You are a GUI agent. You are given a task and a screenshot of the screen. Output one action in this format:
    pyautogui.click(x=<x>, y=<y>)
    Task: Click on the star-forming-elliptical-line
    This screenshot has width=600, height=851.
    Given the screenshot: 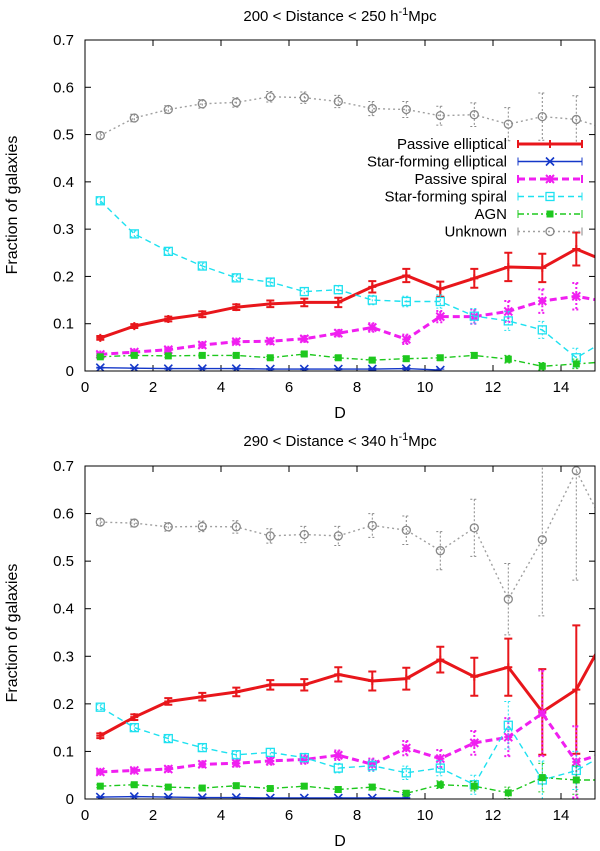 What is the action you would take?
    pyautogui.click(x=253, y=797)
    